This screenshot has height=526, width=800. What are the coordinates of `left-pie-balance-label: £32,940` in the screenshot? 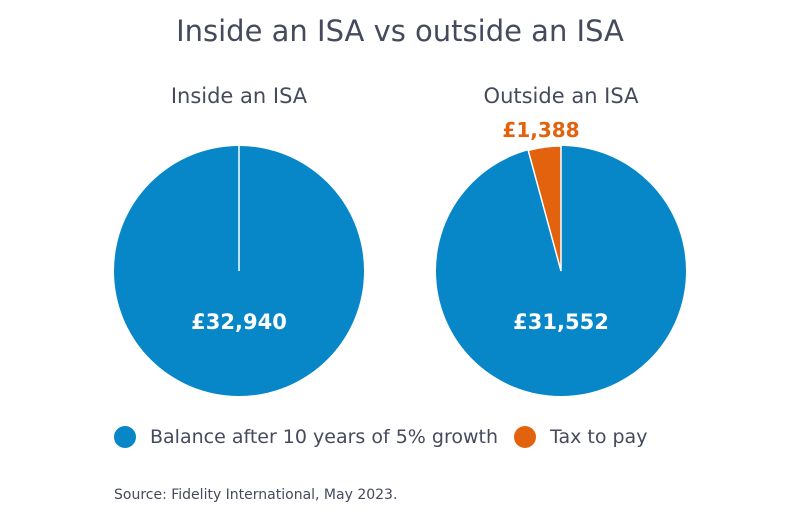 It's located at (239, 322).